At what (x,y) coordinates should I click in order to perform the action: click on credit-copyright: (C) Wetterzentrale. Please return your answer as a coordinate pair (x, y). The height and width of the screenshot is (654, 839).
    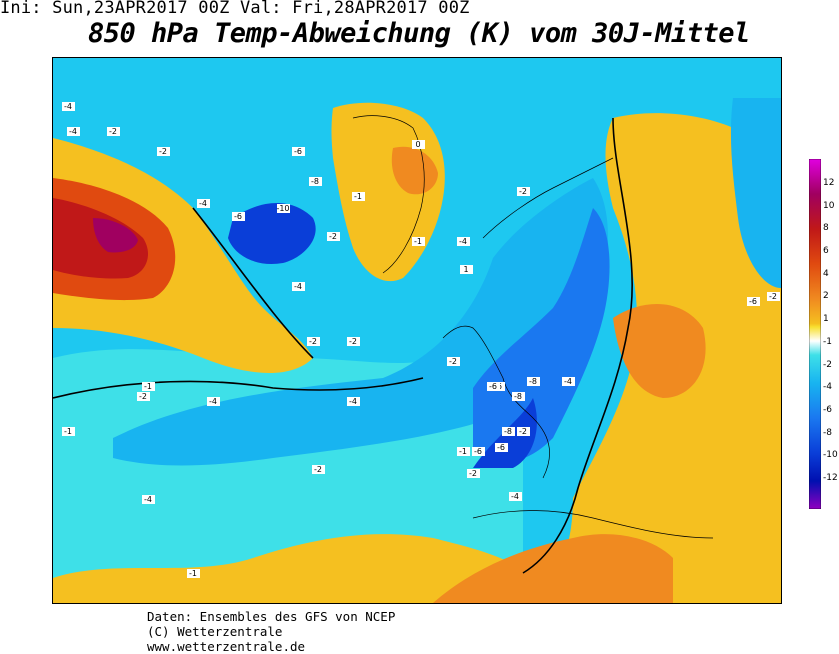
    Looking at the image, I should click on (215, 631).